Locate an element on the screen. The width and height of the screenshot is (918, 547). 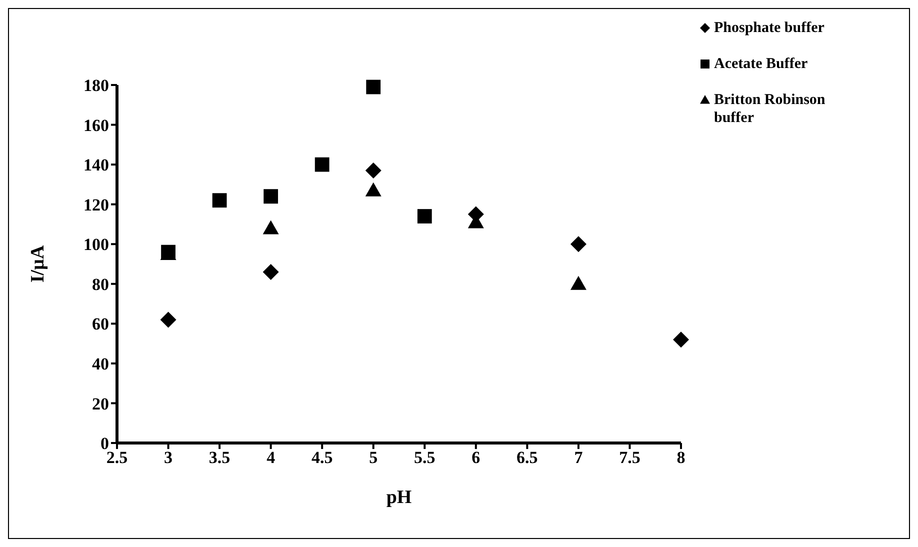
y-tick-label: 60 is located at coordinates (100, 324).